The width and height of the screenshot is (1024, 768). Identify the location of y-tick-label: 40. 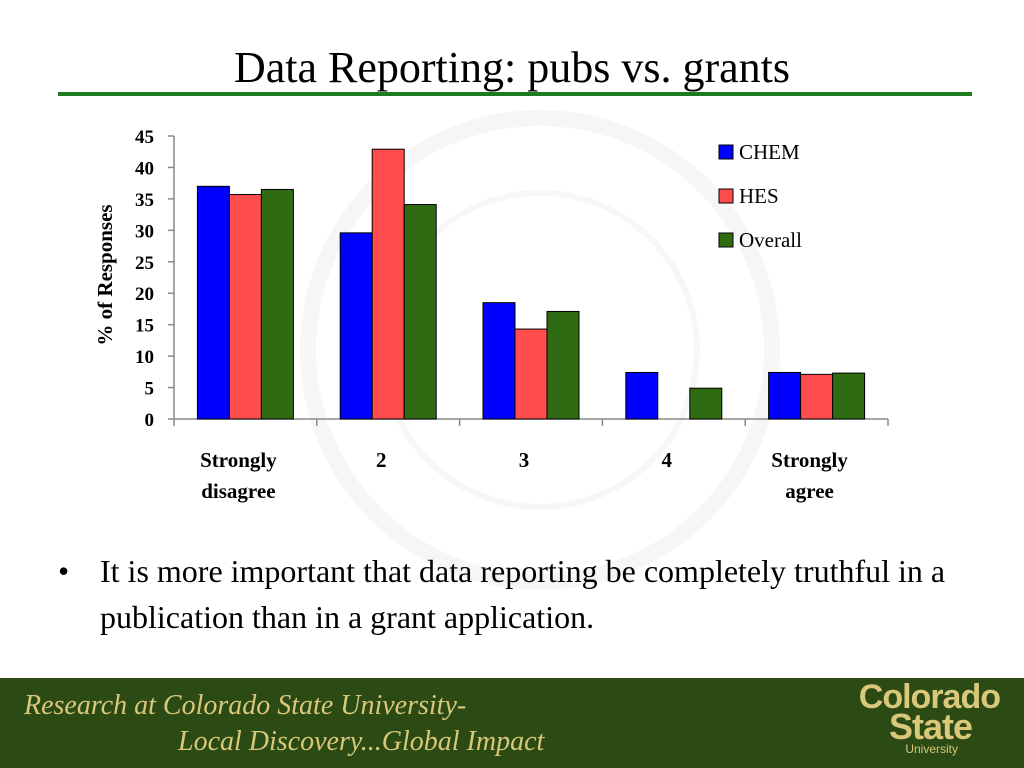
(144, 168).